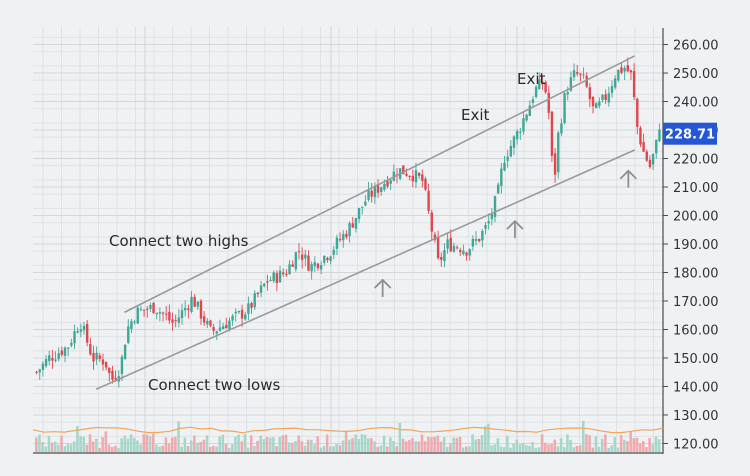 This screenshot has height=476, width=750. Describe the element at coordinates (531, 79) in the screenshot. I see `annotation-label: Exit` at that location.